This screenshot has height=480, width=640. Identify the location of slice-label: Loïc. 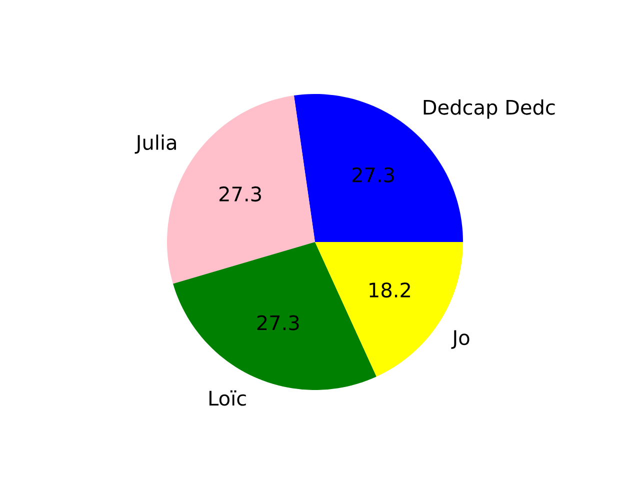
(227, 398).